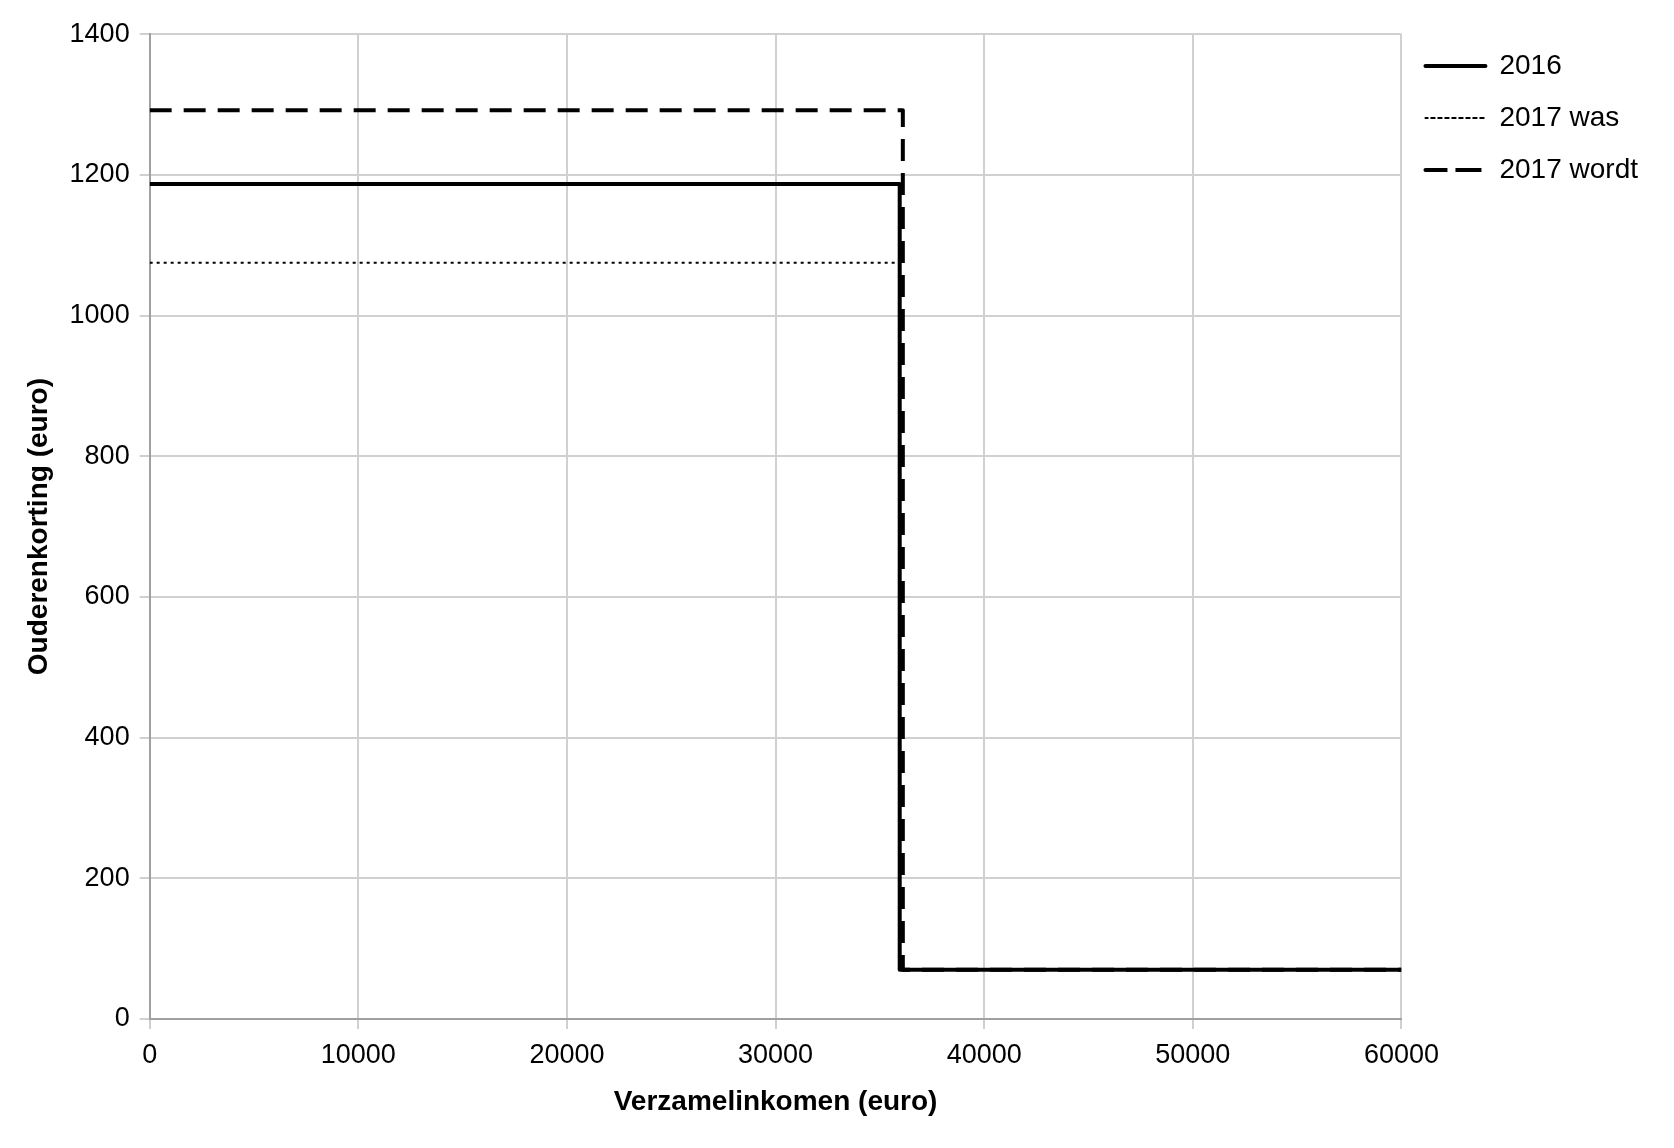 The height and width of the screenshot is (1148, 1674). What do you see at coordinates (150, 1053) in the screenshot?
I see `x-tick-label: 0` at bounding box center [150, 1053].